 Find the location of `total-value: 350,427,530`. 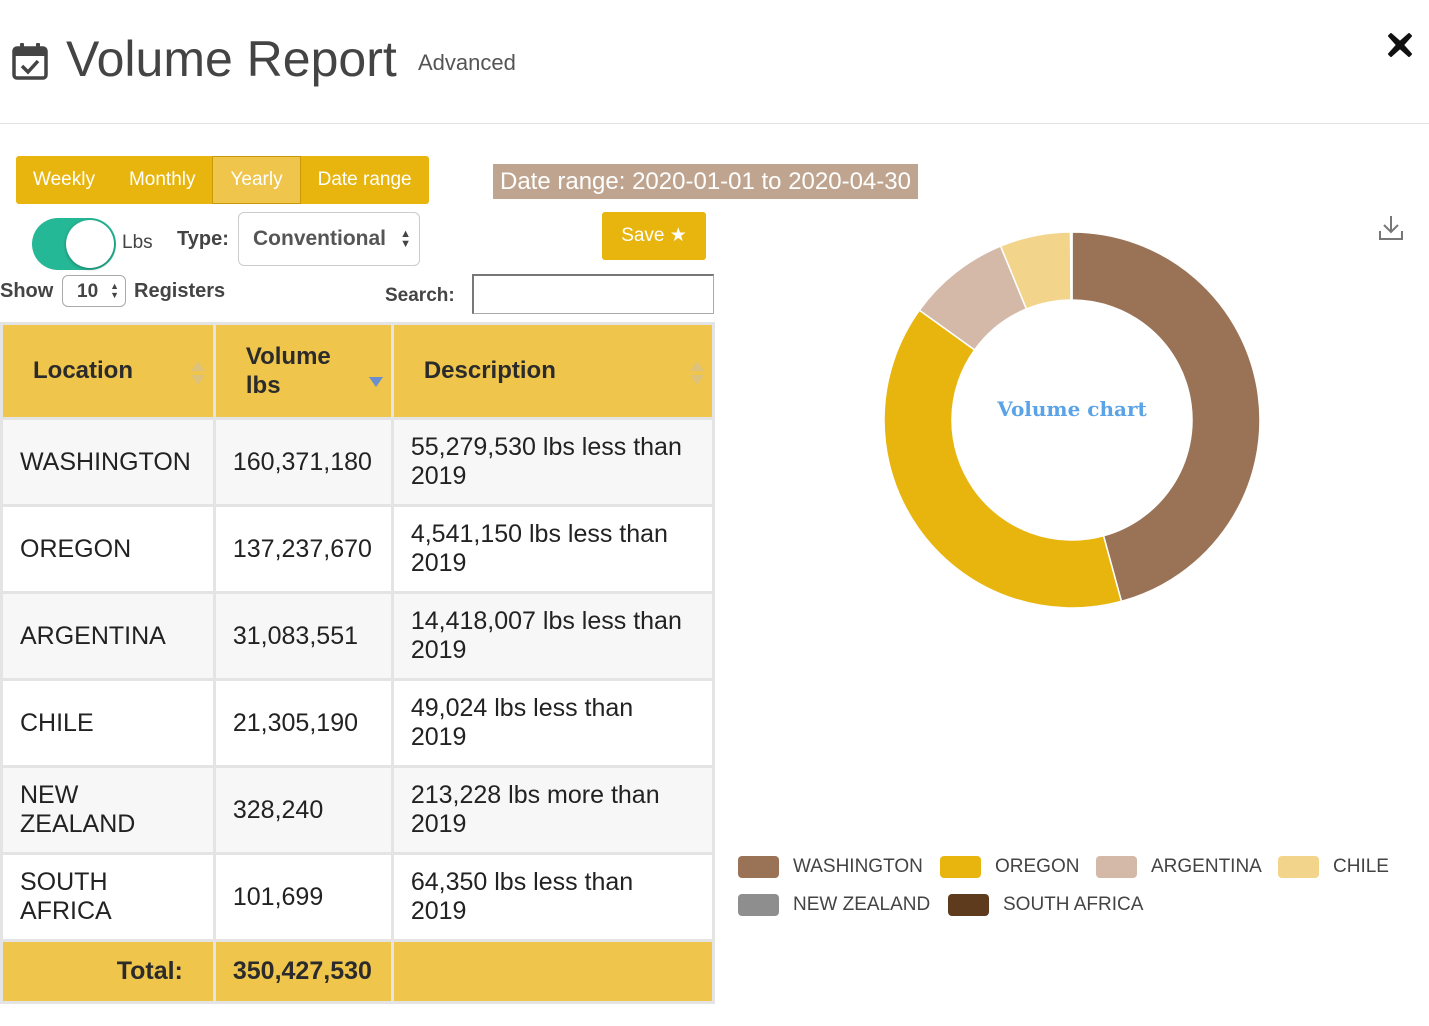

total-value: 350,427,530 is located at coordinates (303, 971).